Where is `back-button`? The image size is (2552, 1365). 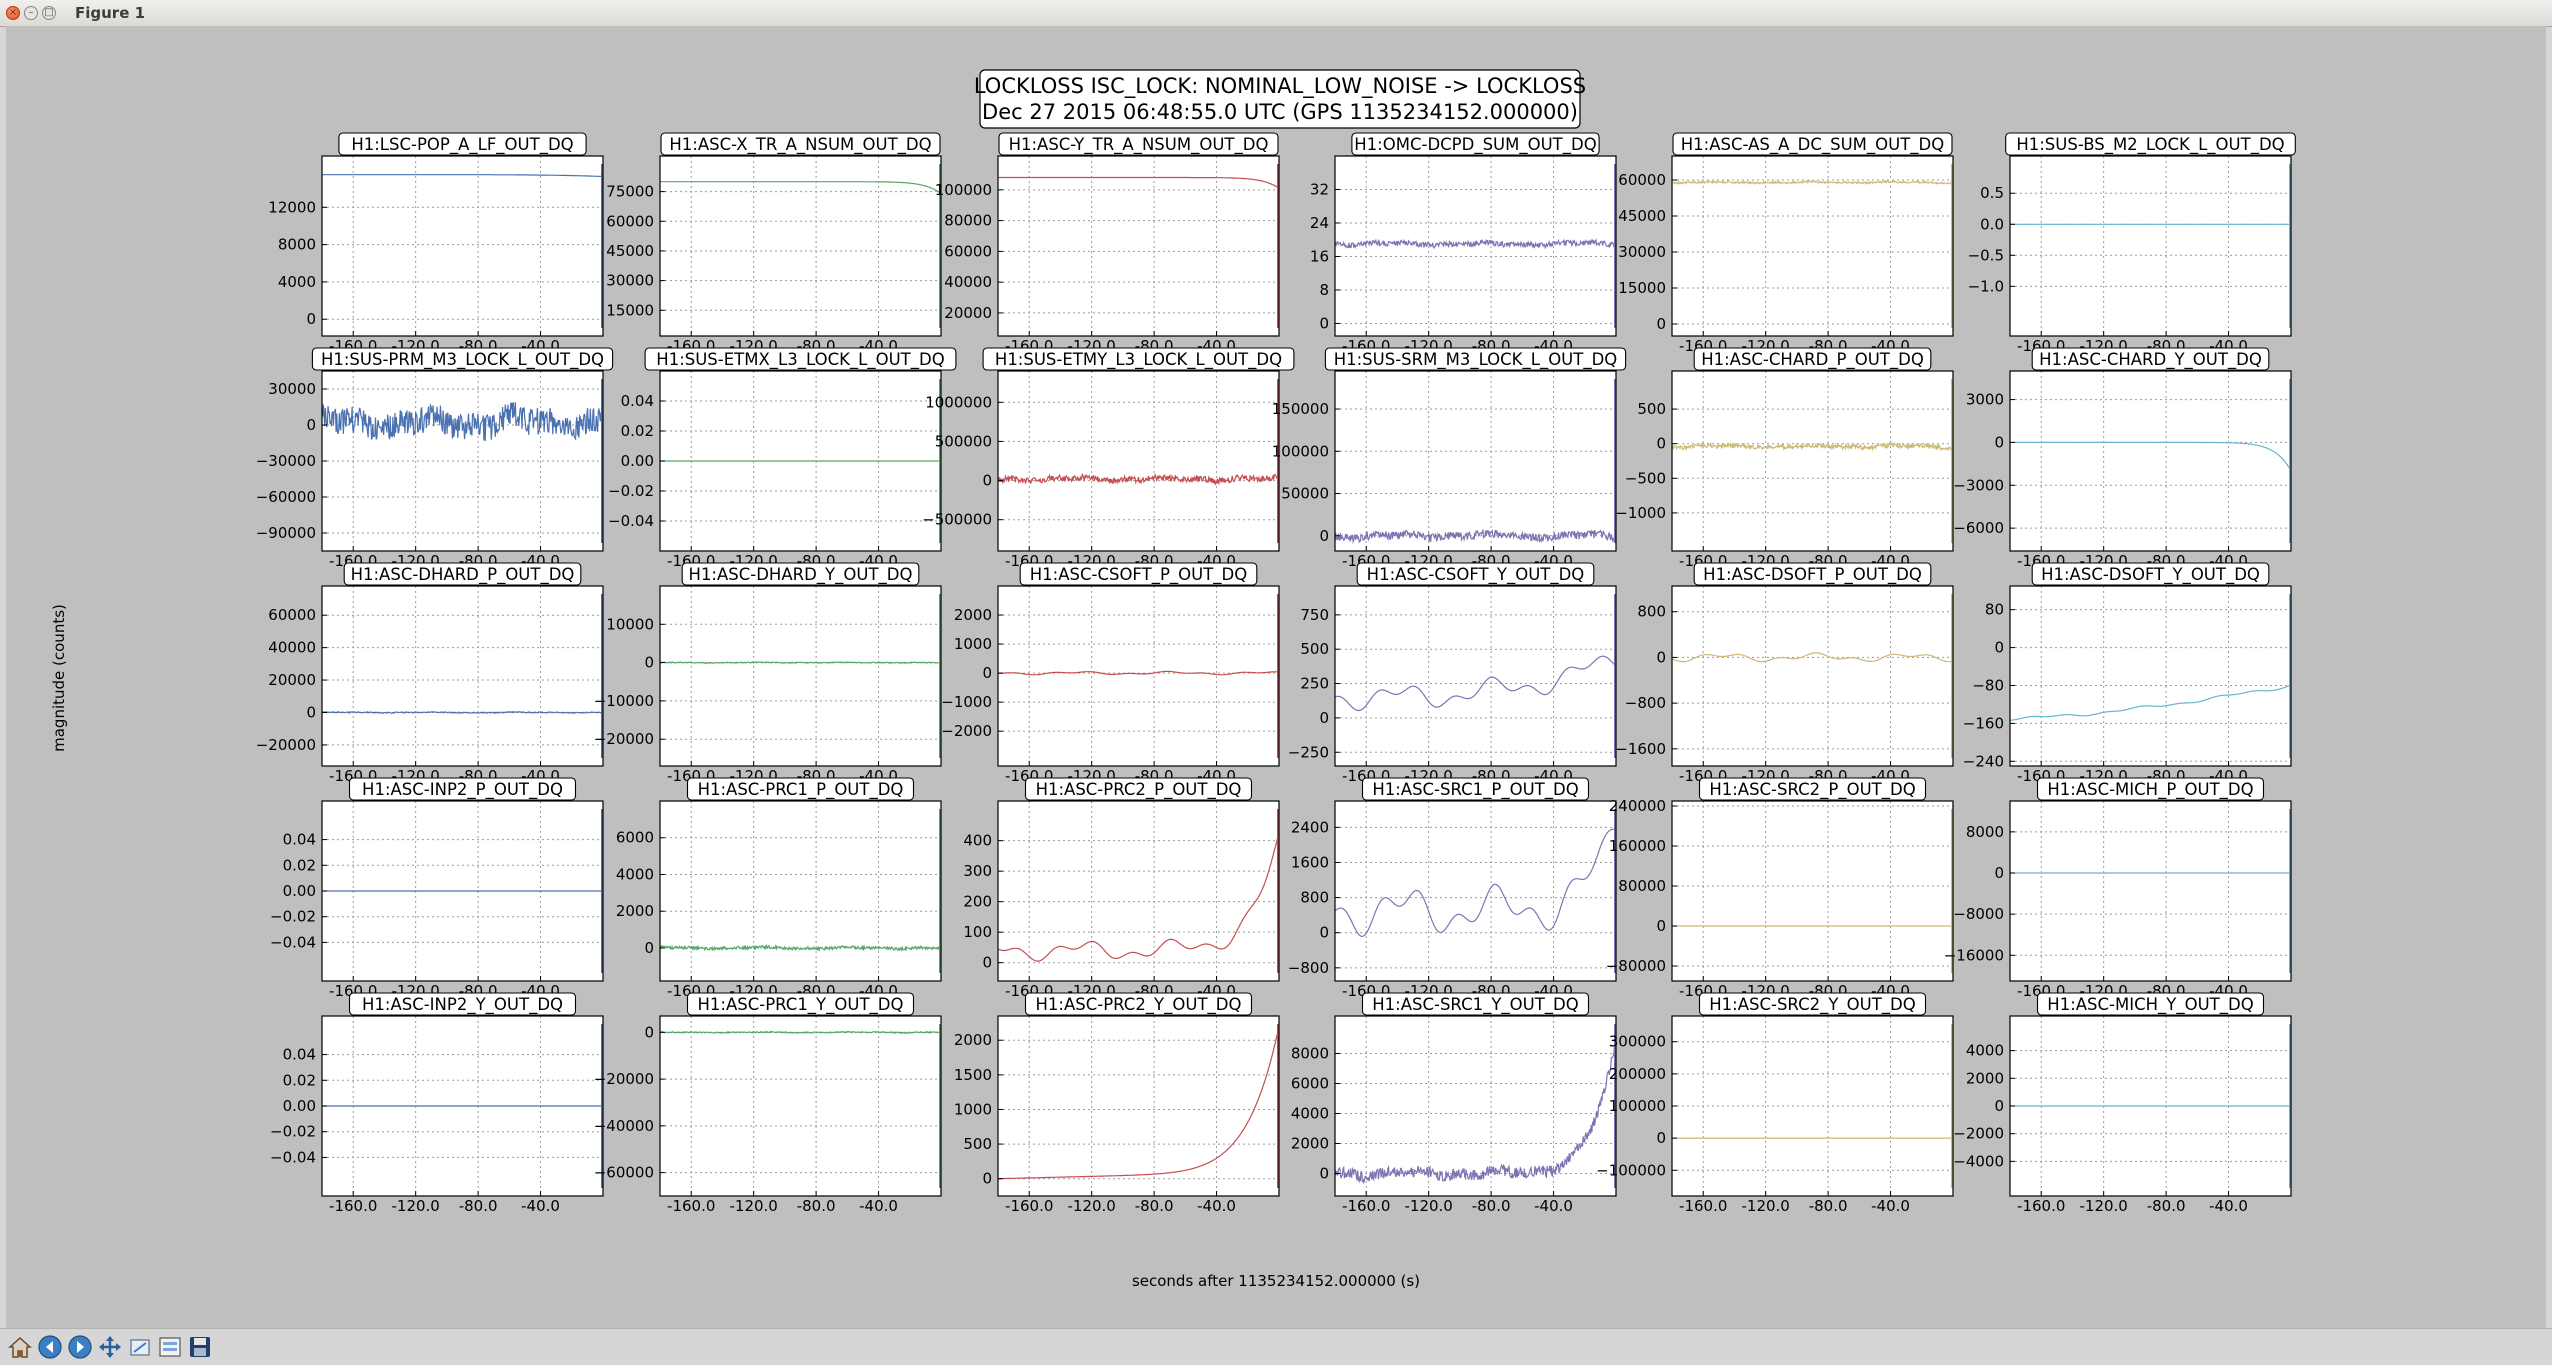
back-button is located at coordinates (50, 1347).